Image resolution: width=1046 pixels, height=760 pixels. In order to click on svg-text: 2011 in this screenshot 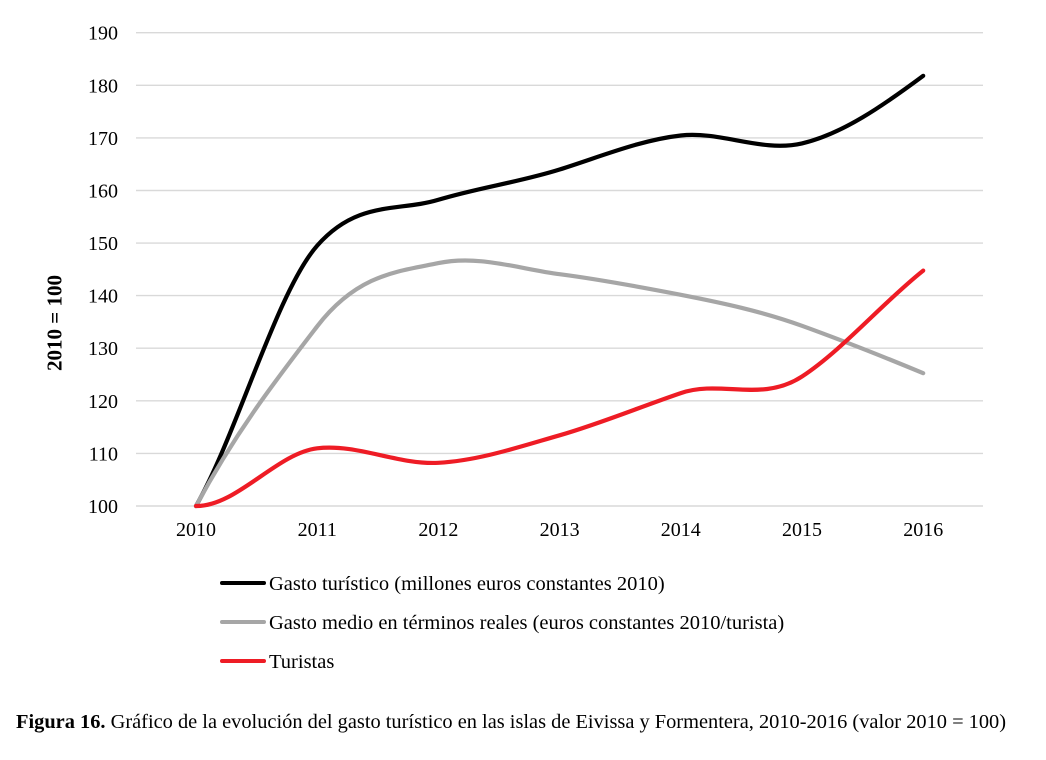, I will do `click(317, 530)`.